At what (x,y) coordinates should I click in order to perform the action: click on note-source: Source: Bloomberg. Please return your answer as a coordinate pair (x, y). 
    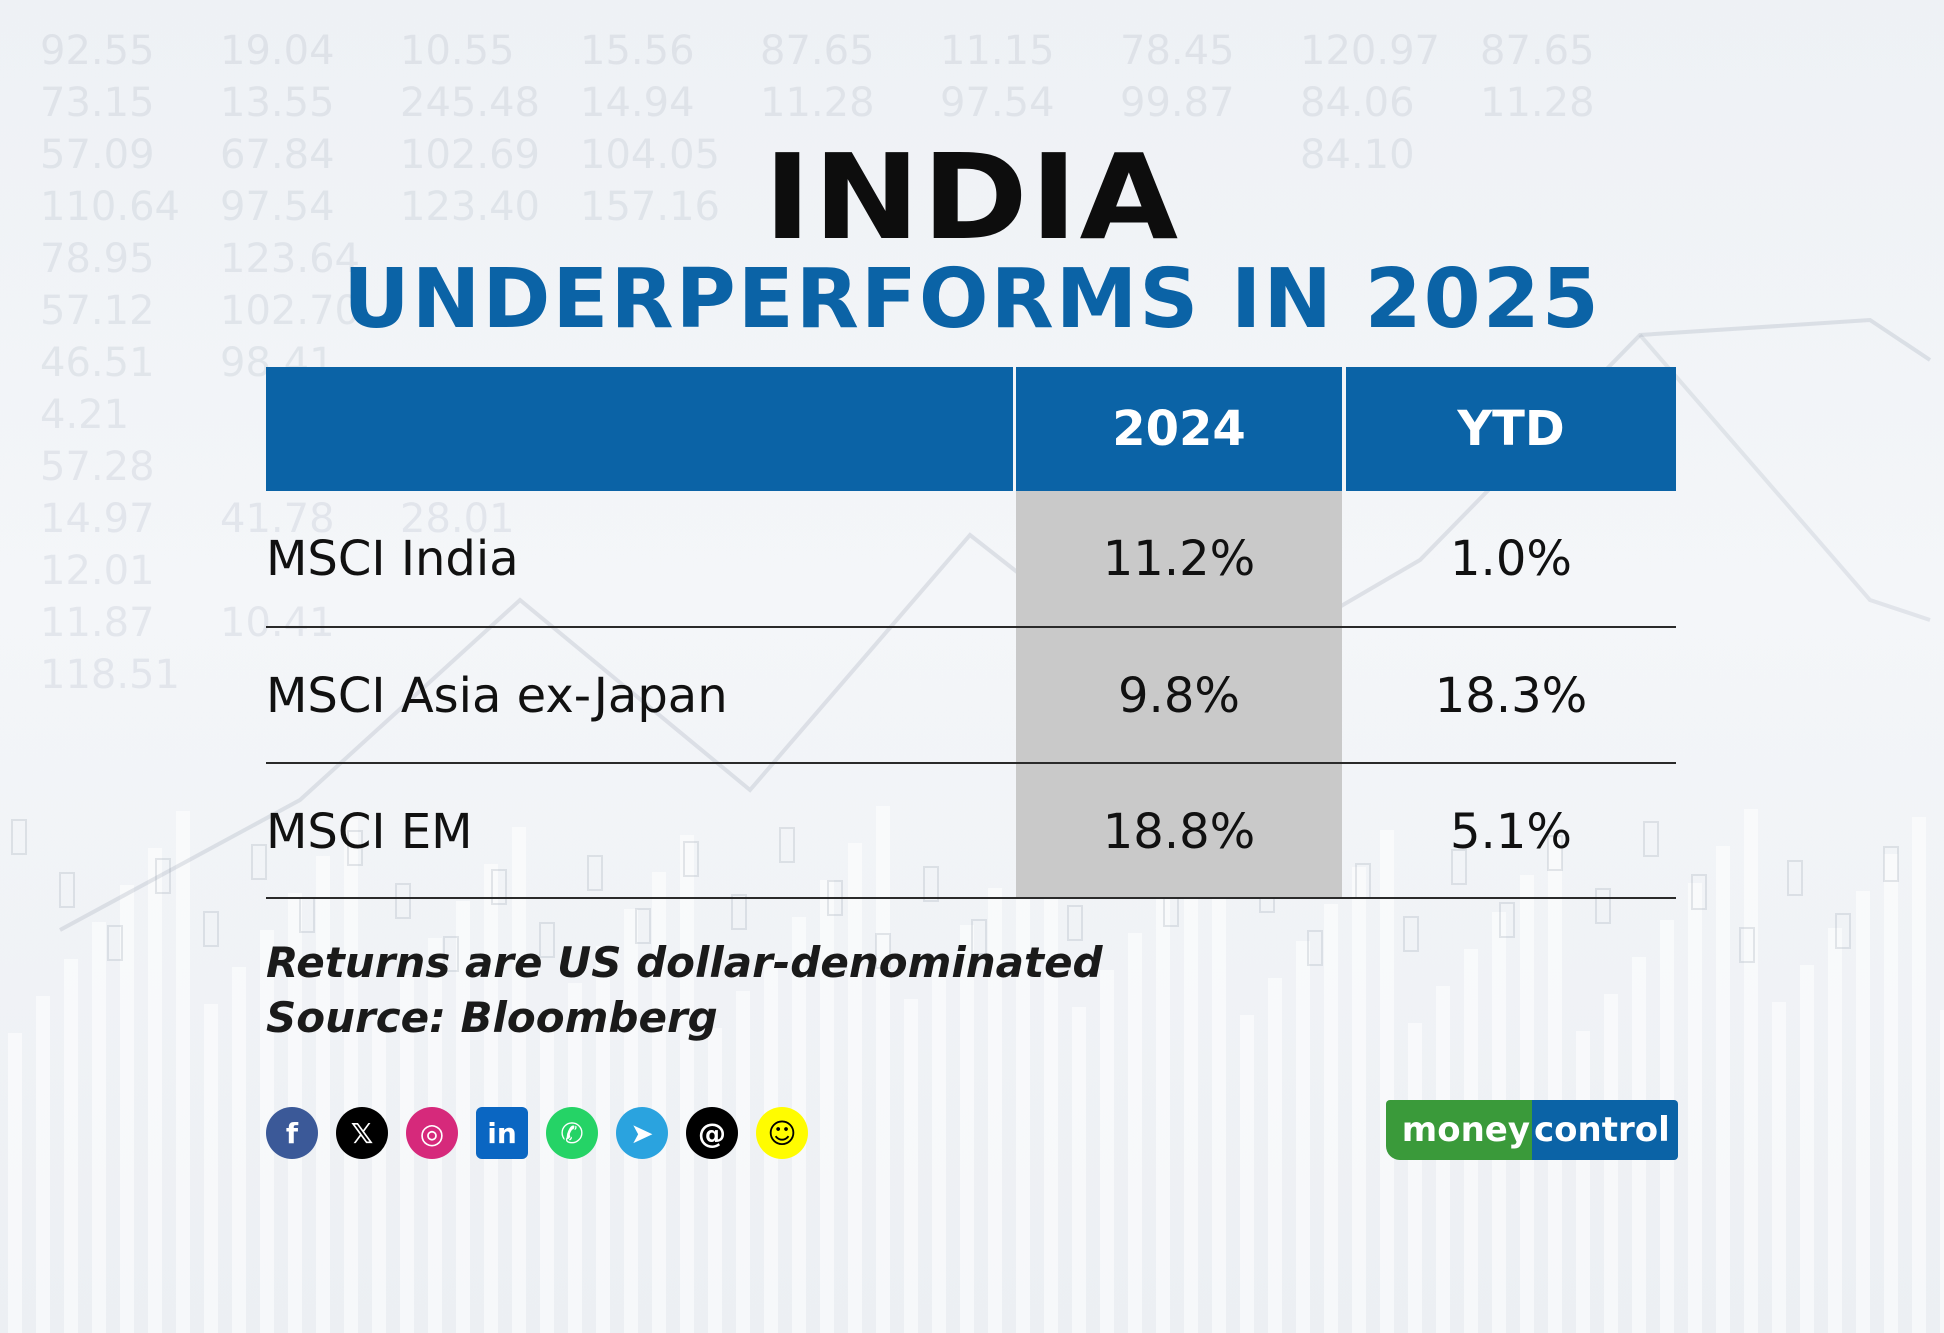
    Looking at the image, I should click on (492, 1017).